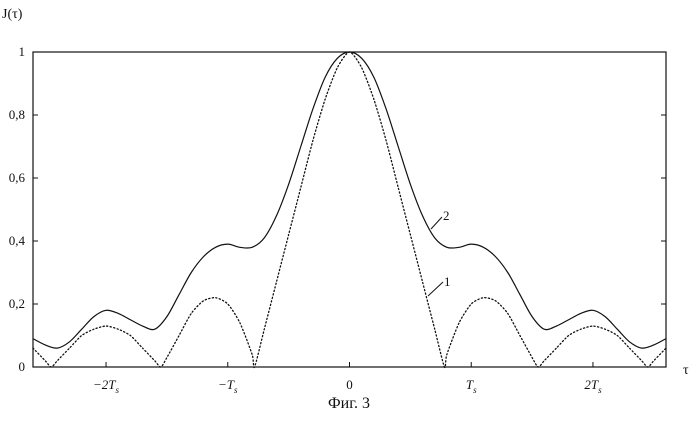 The height and width of the screenshot is (436, 699). I want to click on x-tick-label: 0, so click(349, 384).